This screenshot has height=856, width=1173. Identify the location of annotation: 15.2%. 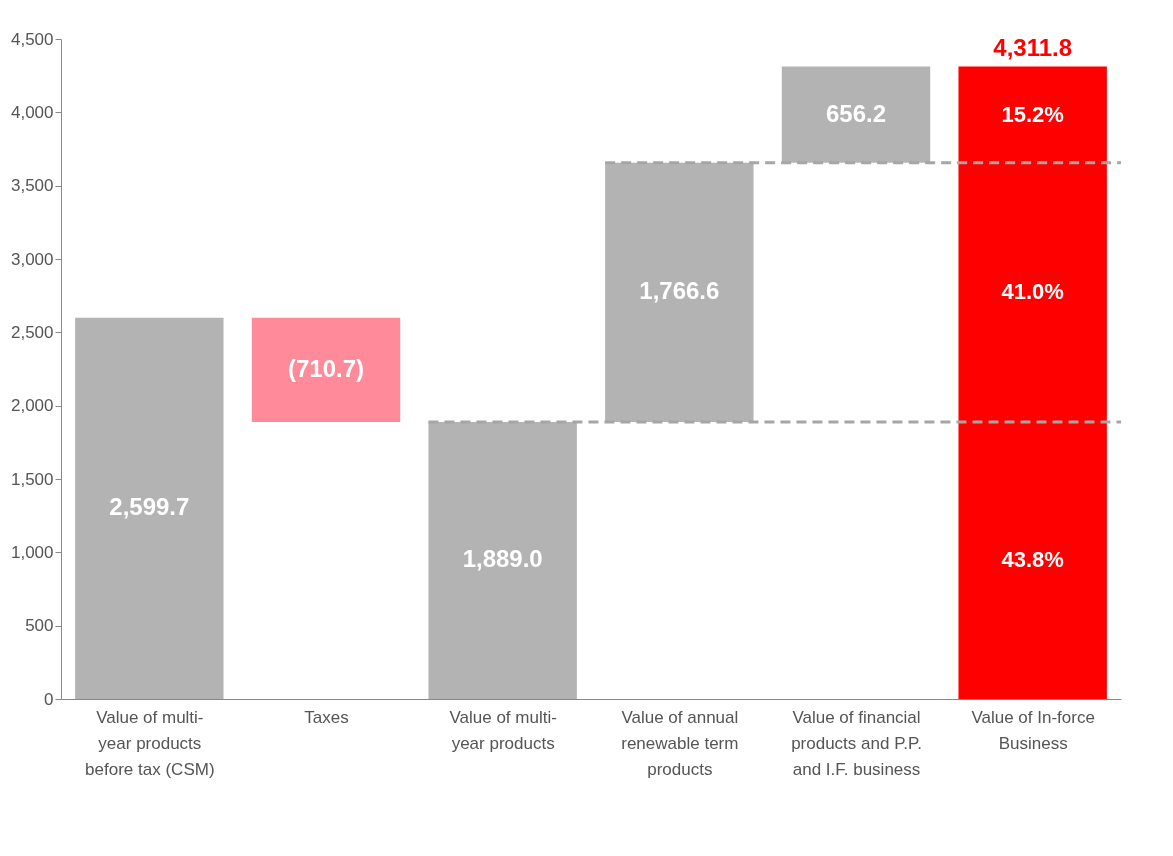
(1032, 114).